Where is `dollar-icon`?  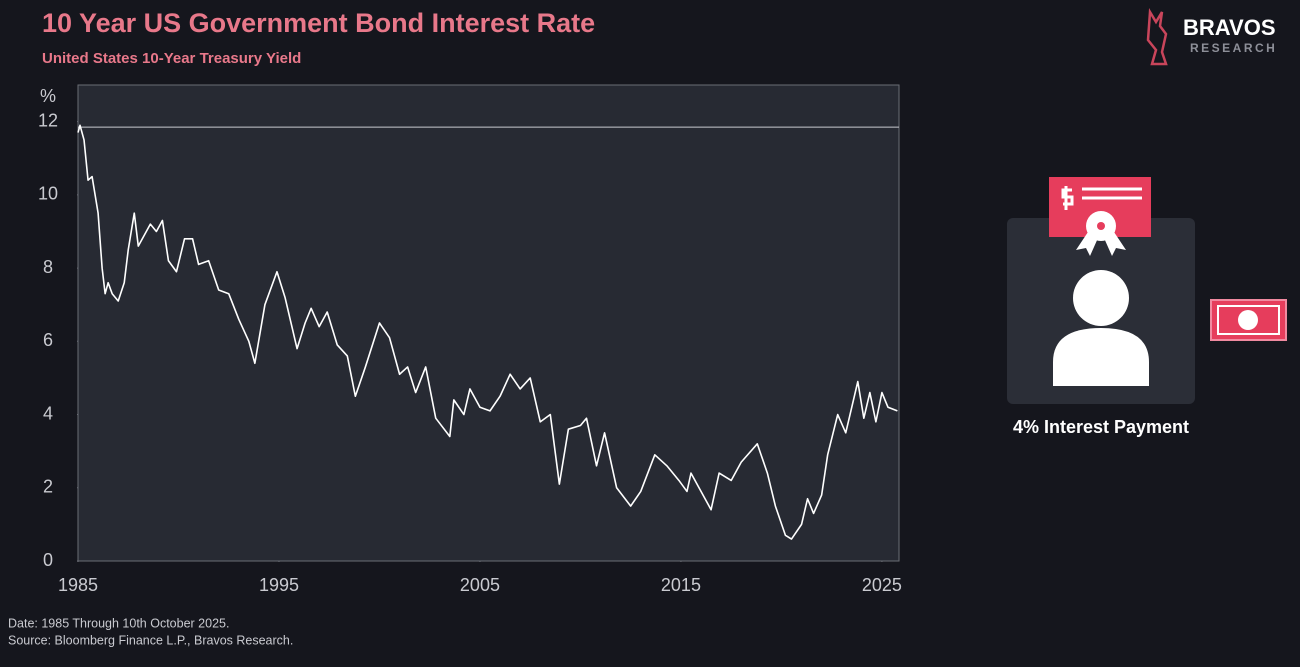
dollar-icon is located at coordinates (1067, 198).